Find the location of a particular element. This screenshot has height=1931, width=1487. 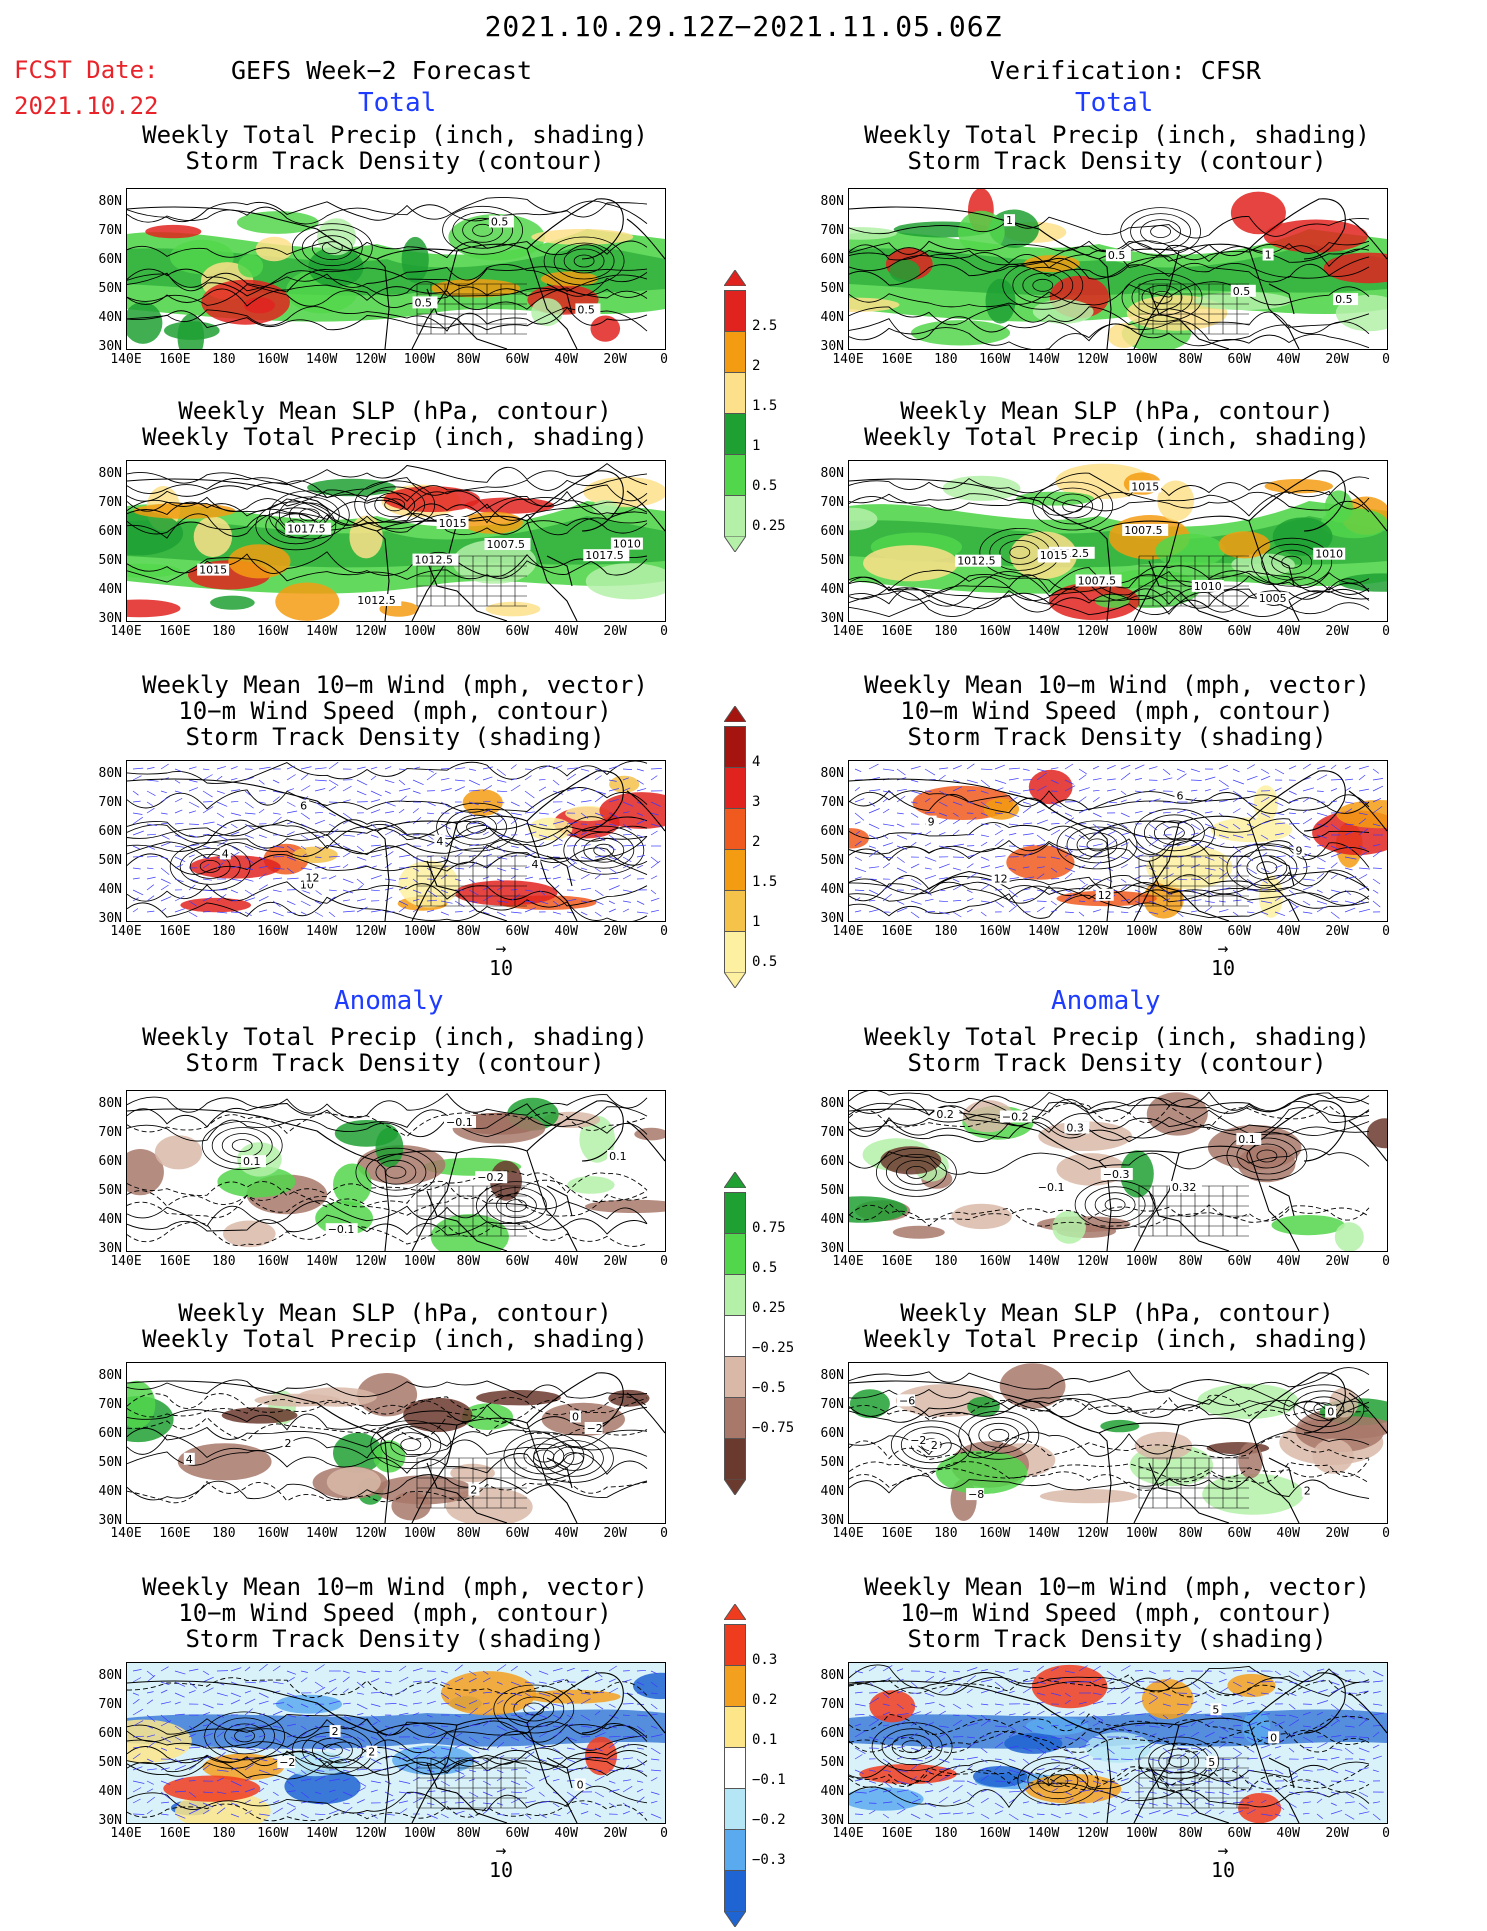

storm-anom-colorbar-label: 0.2 is located at coordinates (764, 1700).